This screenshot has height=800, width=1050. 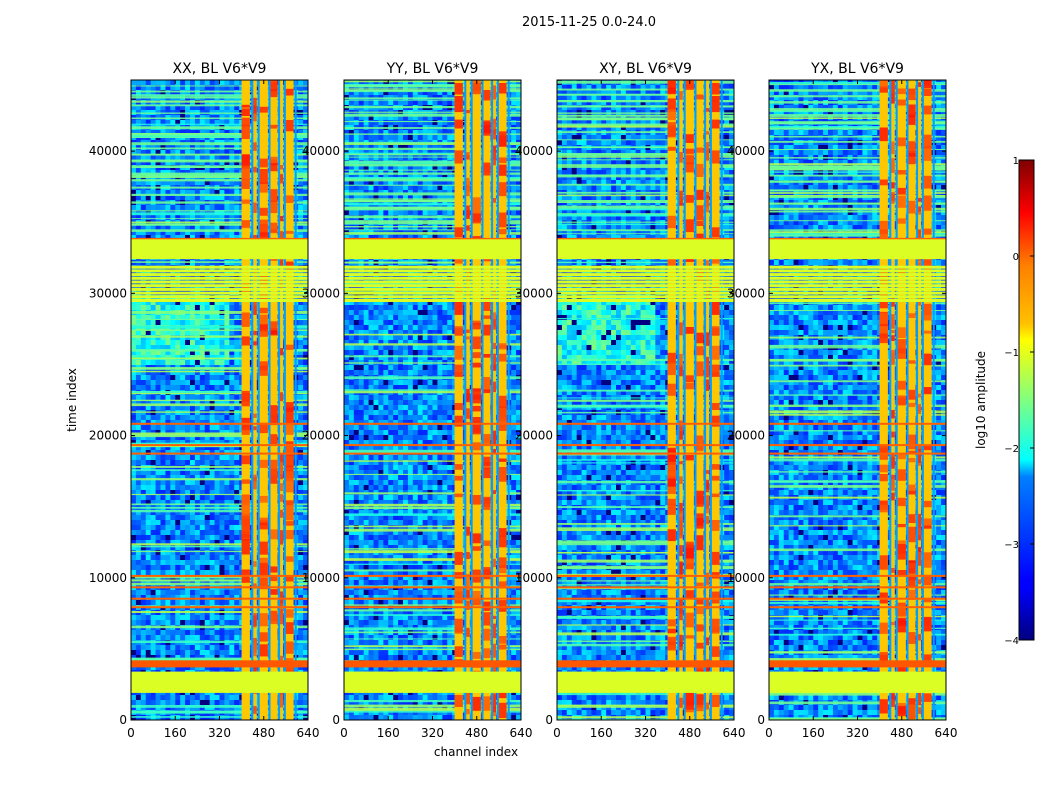 I want to click on colorbar-tick-label: 1, so click(x=1016, y=161).